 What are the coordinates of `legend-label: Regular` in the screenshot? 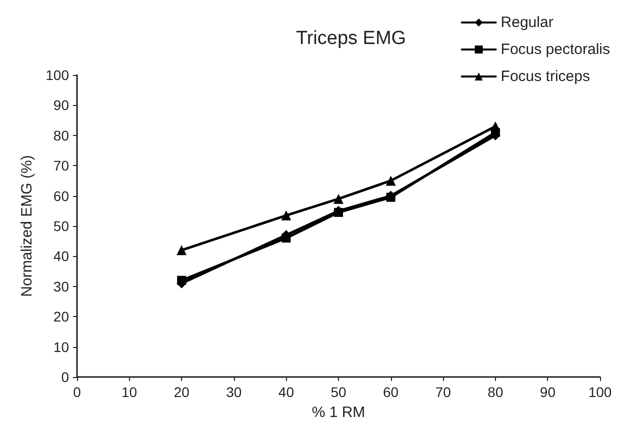 It's located at (527, 22).